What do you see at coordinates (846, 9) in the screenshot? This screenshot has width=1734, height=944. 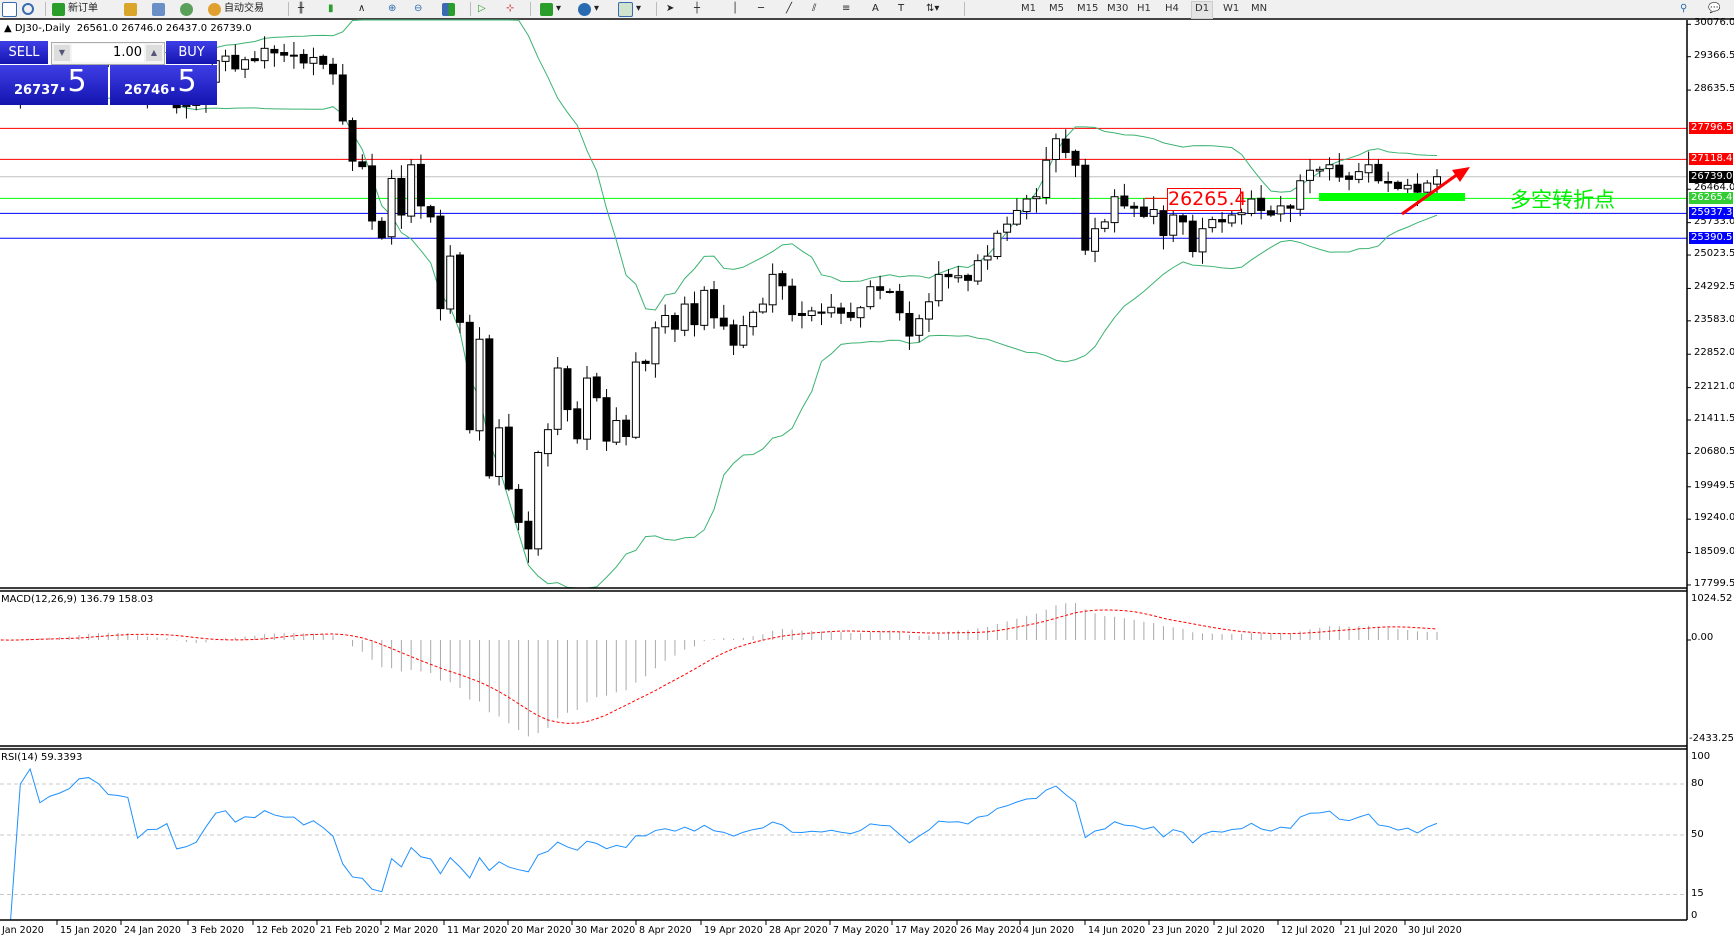 I see `fibonacci-tool: ≡` at bounding box center [846, 9].